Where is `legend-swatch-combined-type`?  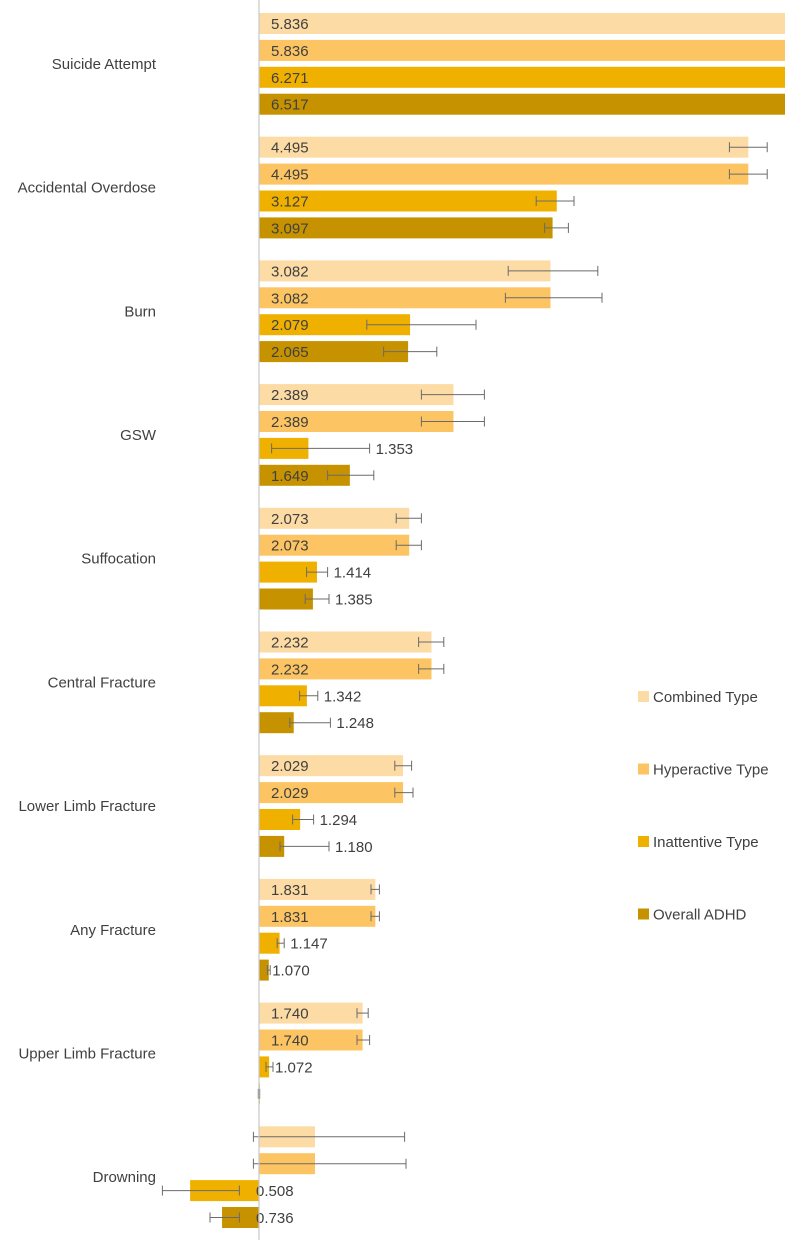
legend-swatch-combined-type is located at coordinates (643, 696).